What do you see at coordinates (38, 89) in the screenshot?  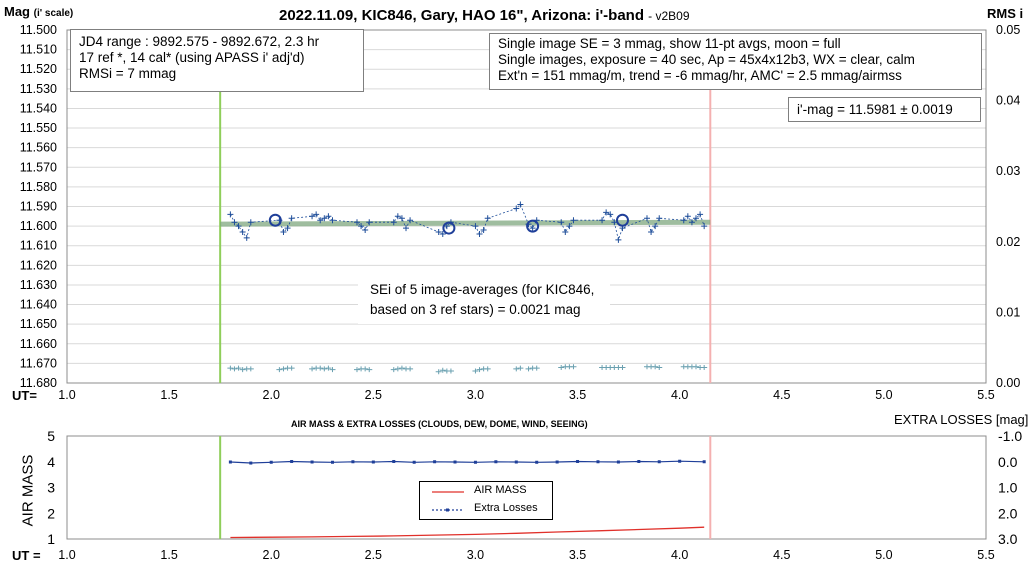 I see `y-tick-label: 11.530` at bounding box center [38, 89].